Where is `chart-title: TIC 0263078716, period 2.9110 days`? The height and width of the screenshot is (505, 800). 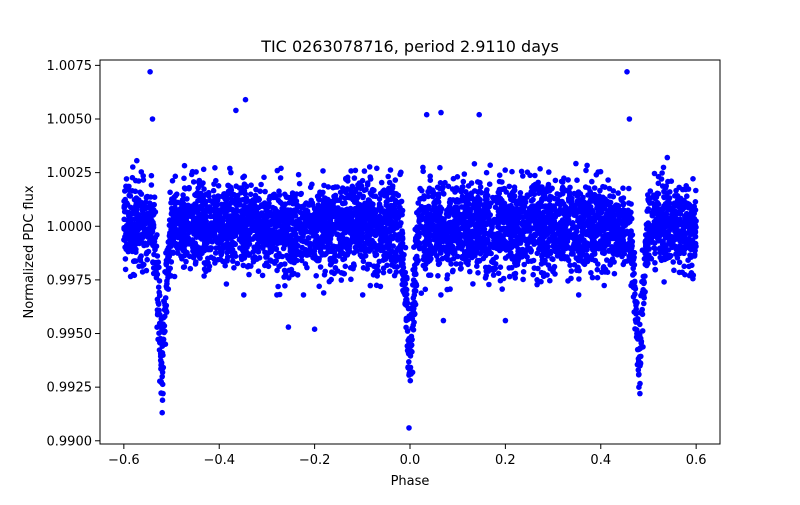 chart-title: TIC 0263078716, period 2.9110 days is located at coordinates (409, 46).